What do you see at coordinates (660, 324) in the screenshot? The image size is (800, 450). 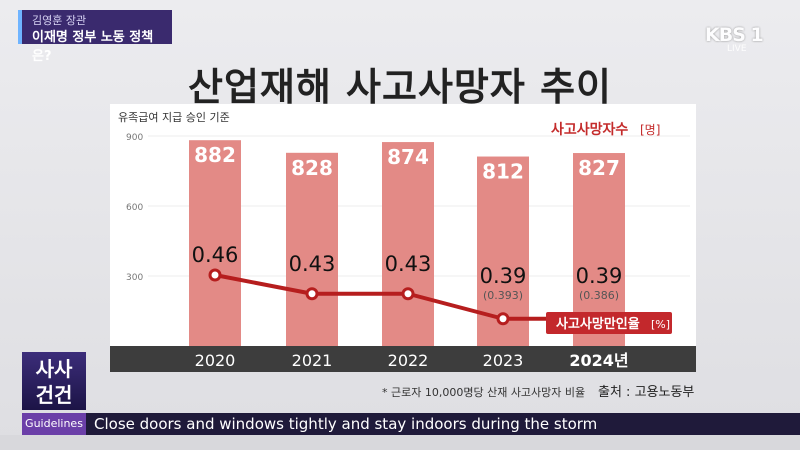 I see `legend-line-unit: [%]` at bounding box center [660, 324].